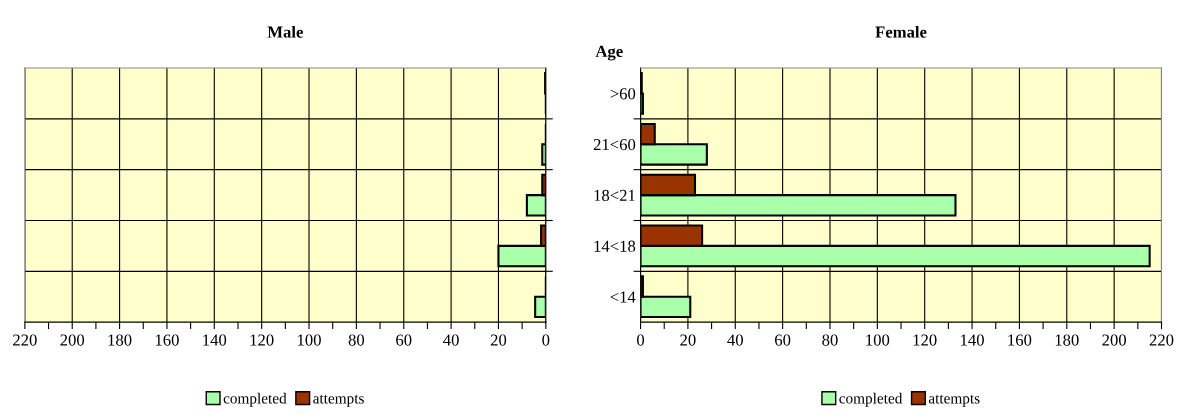  What do you see at coordinates (901, 31) in the screenshot?
I see `chart-title: Female` at bounding box center [901, 31].